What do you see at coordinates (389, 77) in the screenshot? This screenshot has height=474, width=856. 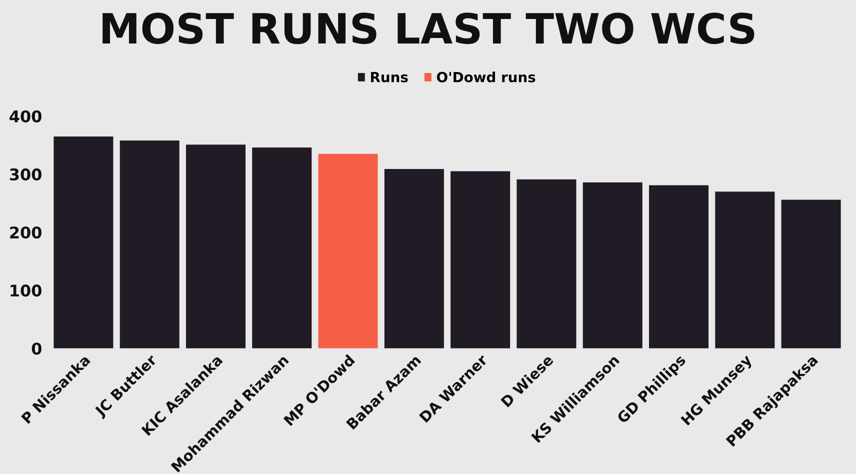 I see `legend-label: Runs` at bounding box center [389, 77].